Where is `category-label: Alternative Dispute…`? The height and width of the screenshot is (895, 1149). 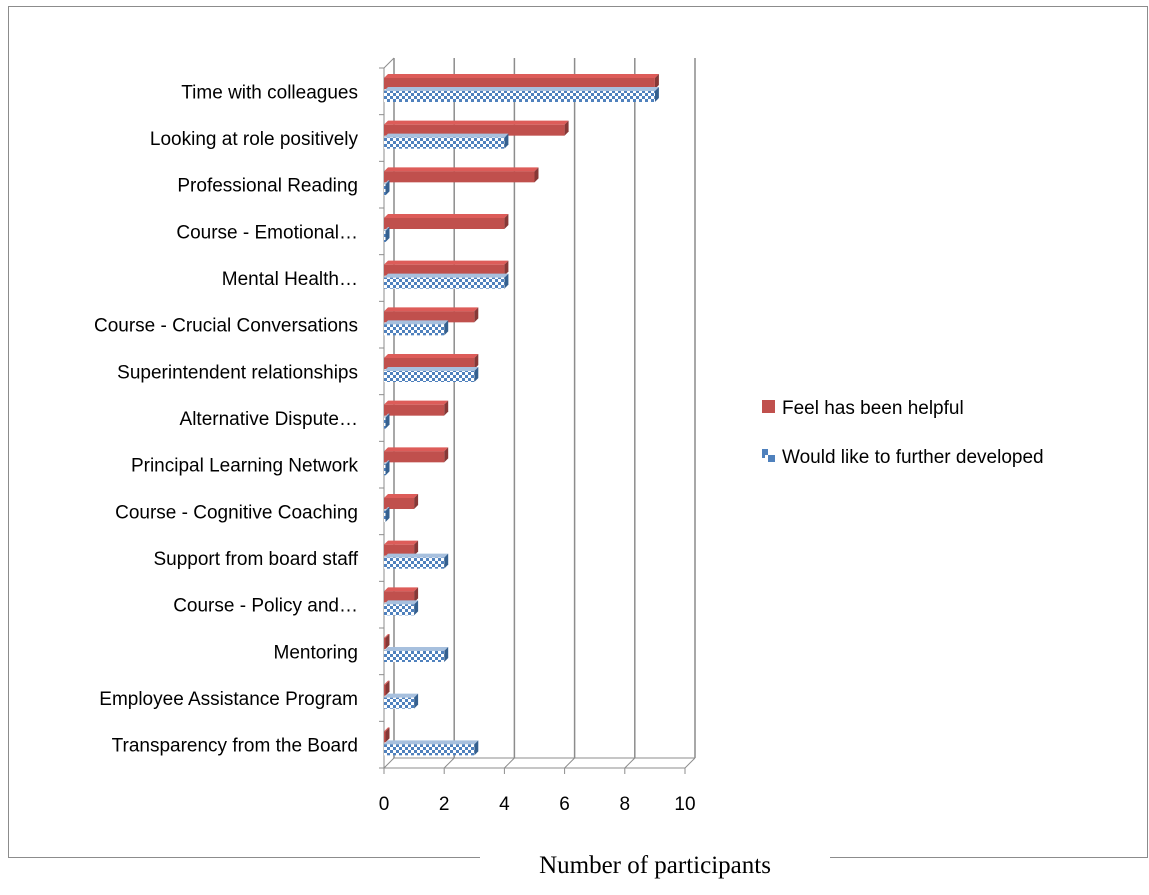
category-label: Alternative Dispute… is located at coordinates (269, 419).